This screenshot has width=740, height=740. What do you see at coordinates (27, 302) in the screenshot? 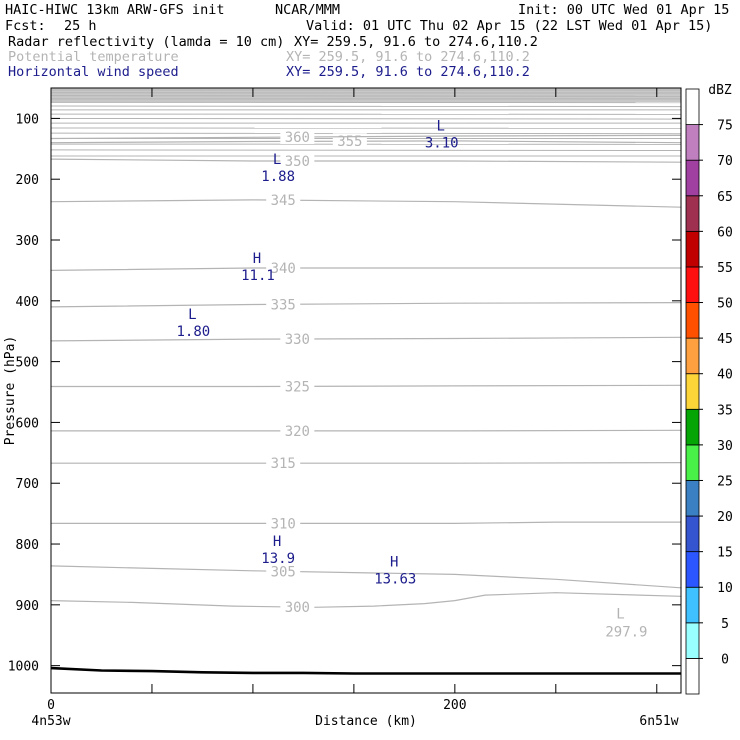
I see `y-tick-label: 400` at bounding box center [27, 302].